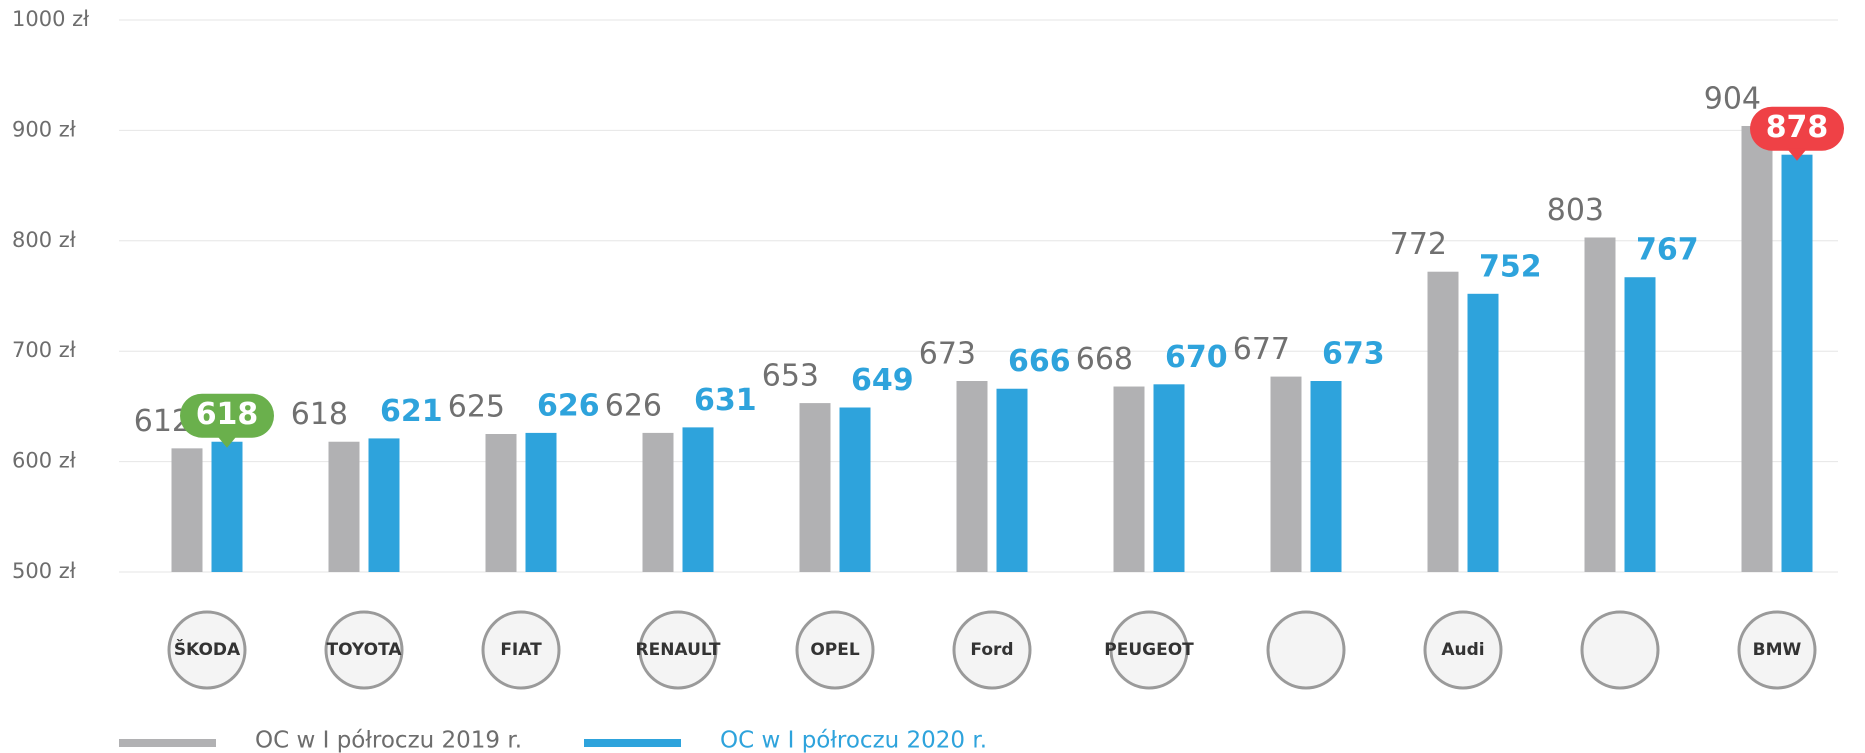  What do you see at coordinates (388, 740) in the screenshot?
I see `legend-label: OC w I półroczu 2019 r.` at bounding box center [388, 740].